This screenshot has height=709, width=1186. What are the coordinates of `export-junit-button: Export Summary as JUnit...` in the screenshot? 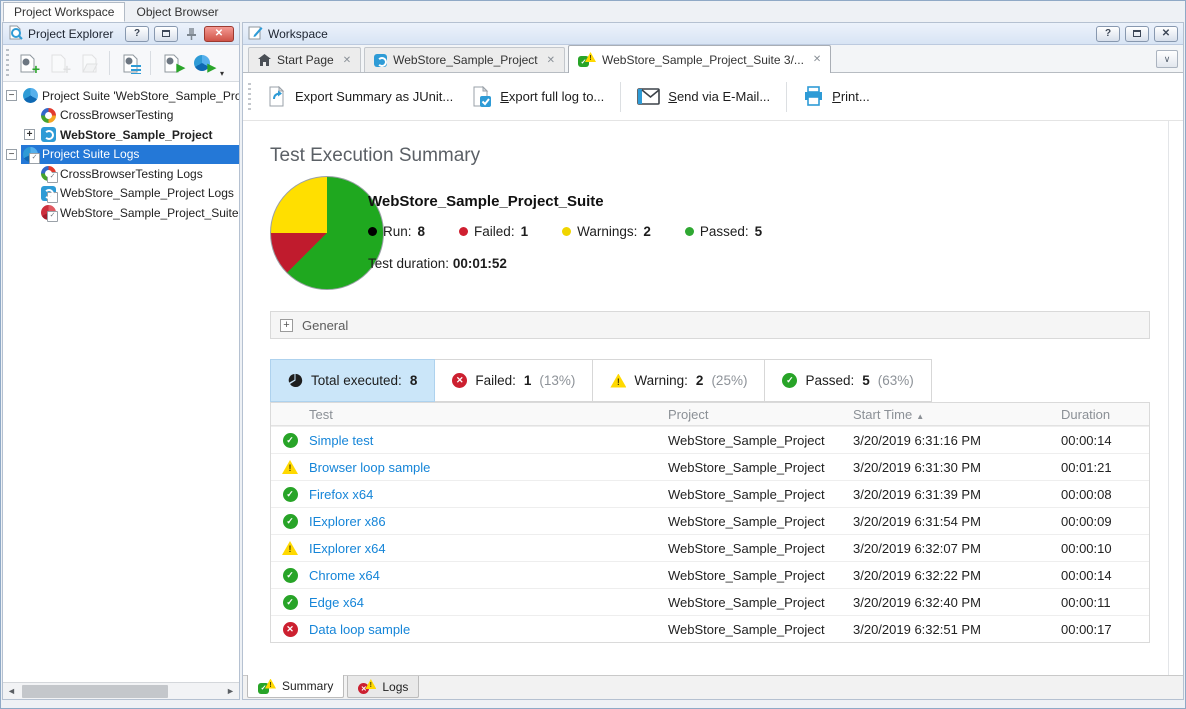 It's located at (359, 96).